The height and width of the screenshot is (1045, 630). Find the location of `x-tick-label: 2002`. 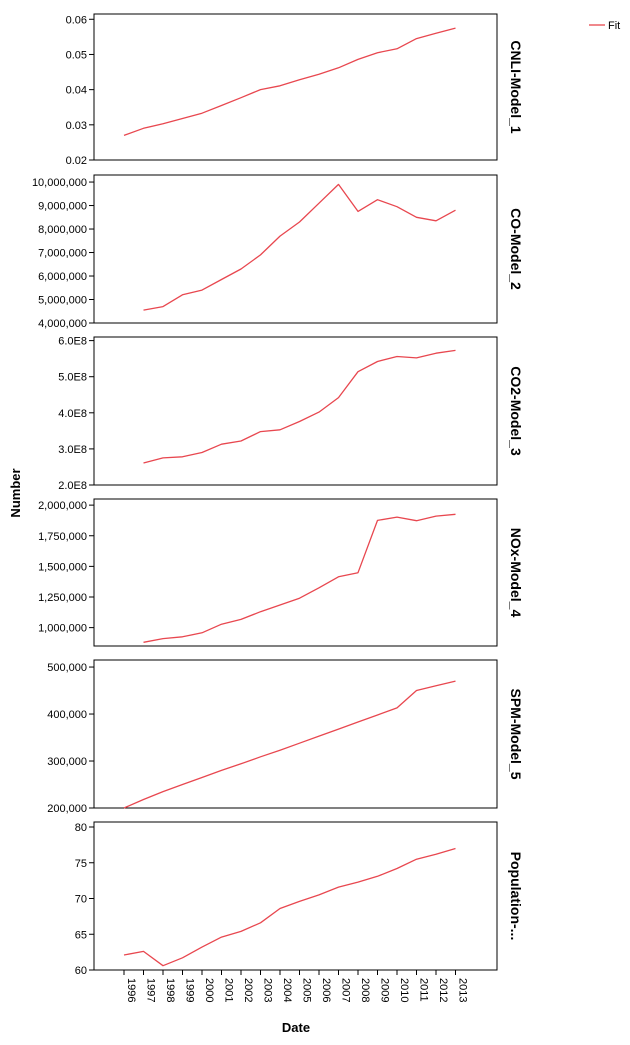

x-tick-label: 2002 is located at coordinates (248, 990).